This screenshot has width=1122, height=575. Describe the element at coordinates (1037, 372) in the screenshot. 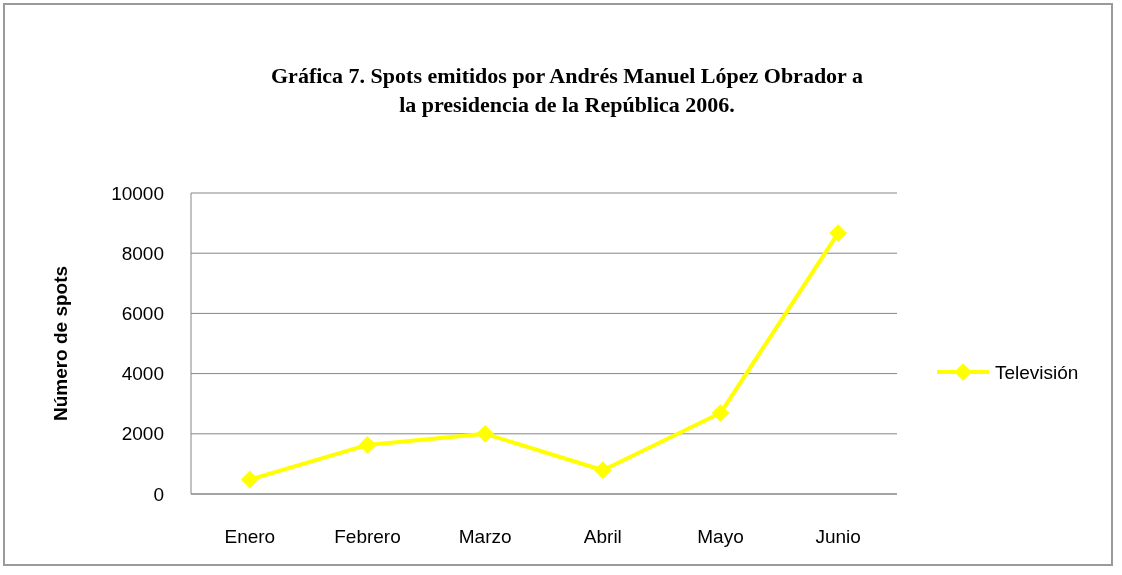

I see `legend-label: Televisión` at that location.